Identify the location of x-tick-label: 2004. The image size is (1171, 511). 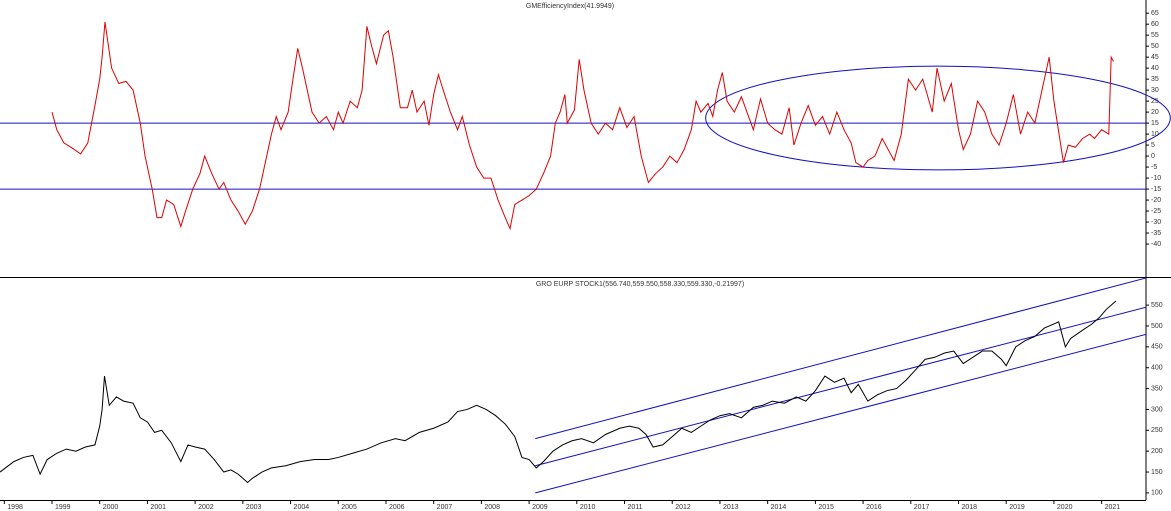
(302, 507).